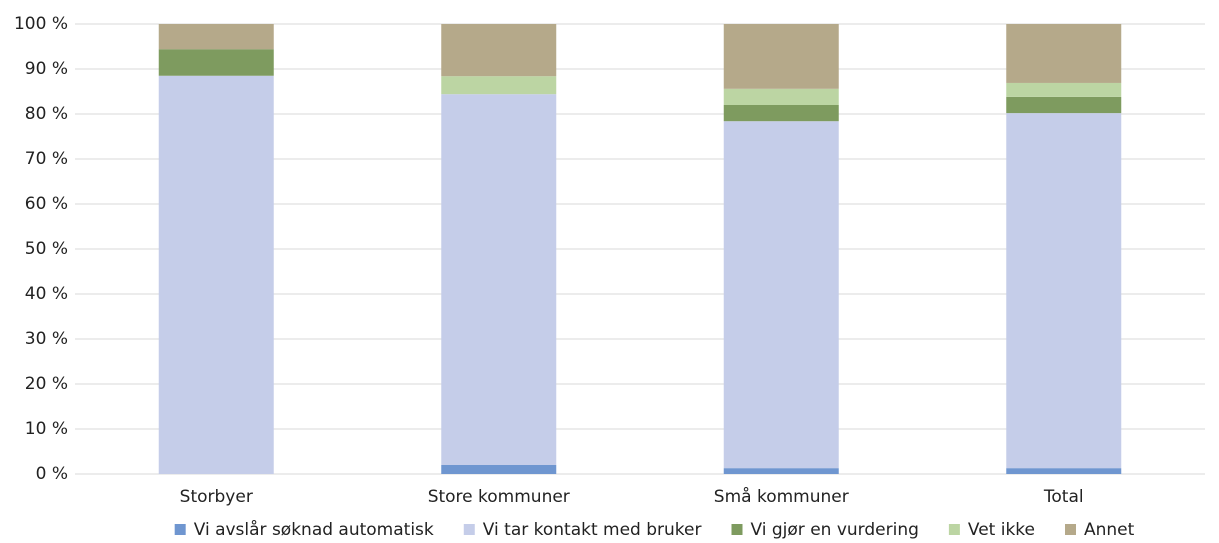 This screenshot has width=1219, height=543. Describe the element at coordinates (46, 114) in the screenshot. I see `y-tick-label: 80 %` at that location.